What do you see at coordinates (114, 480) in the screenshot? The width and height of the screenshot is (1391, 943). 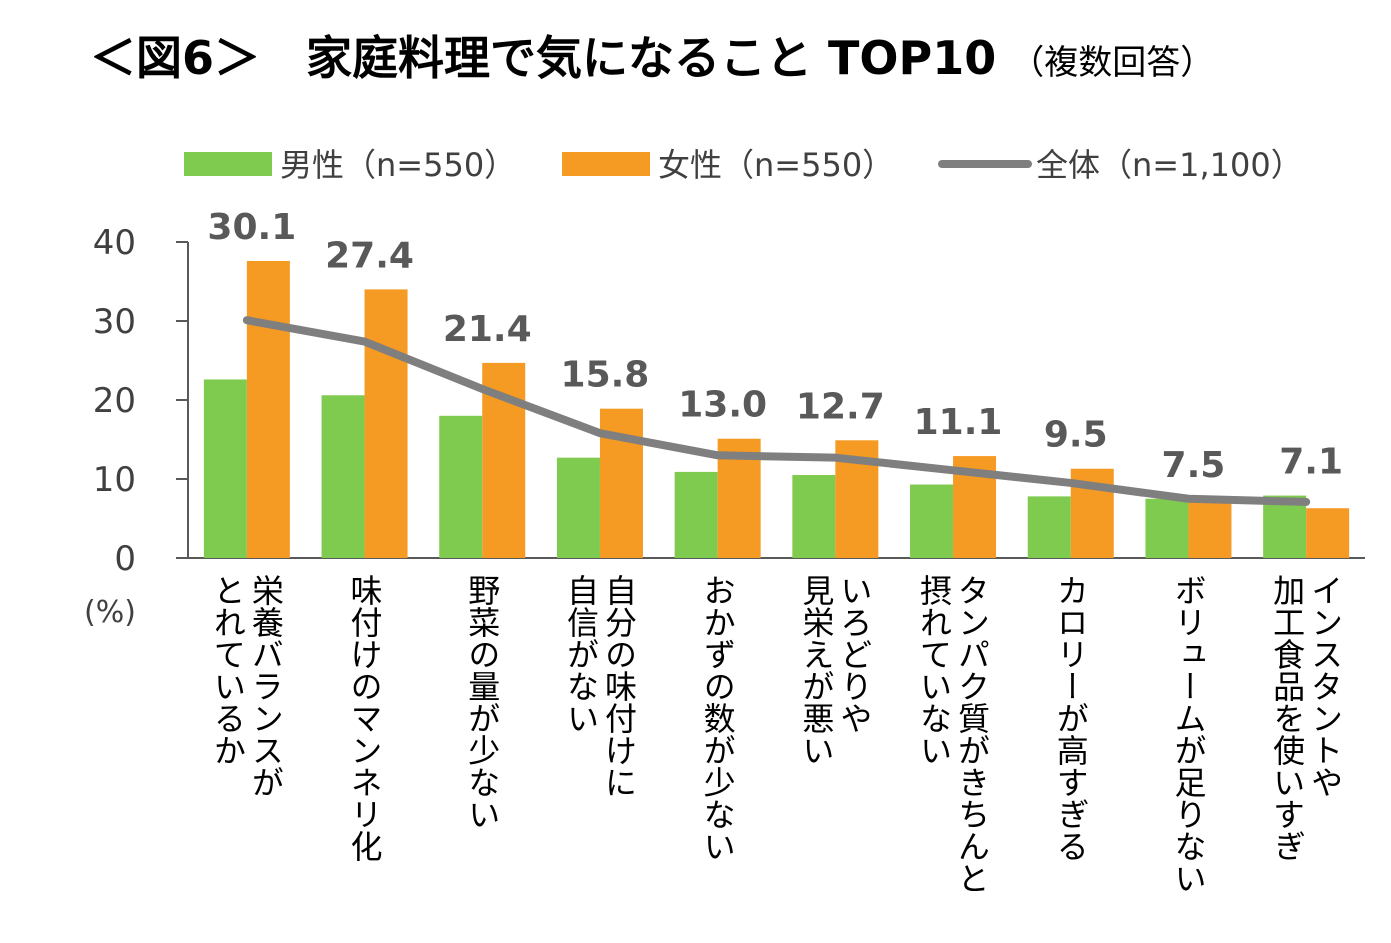 I see `y-tick-label: 10` at bounding box center [114, 480].